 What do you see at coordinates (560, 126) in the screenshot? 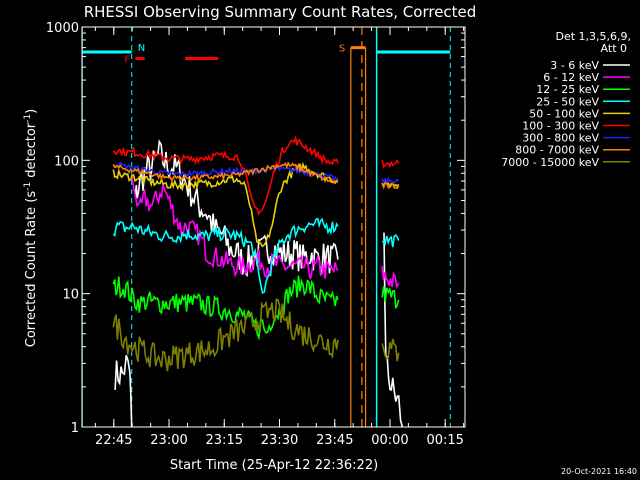
I see `legend-label: 100 - 300 keV` at bounding box center [560, 126].